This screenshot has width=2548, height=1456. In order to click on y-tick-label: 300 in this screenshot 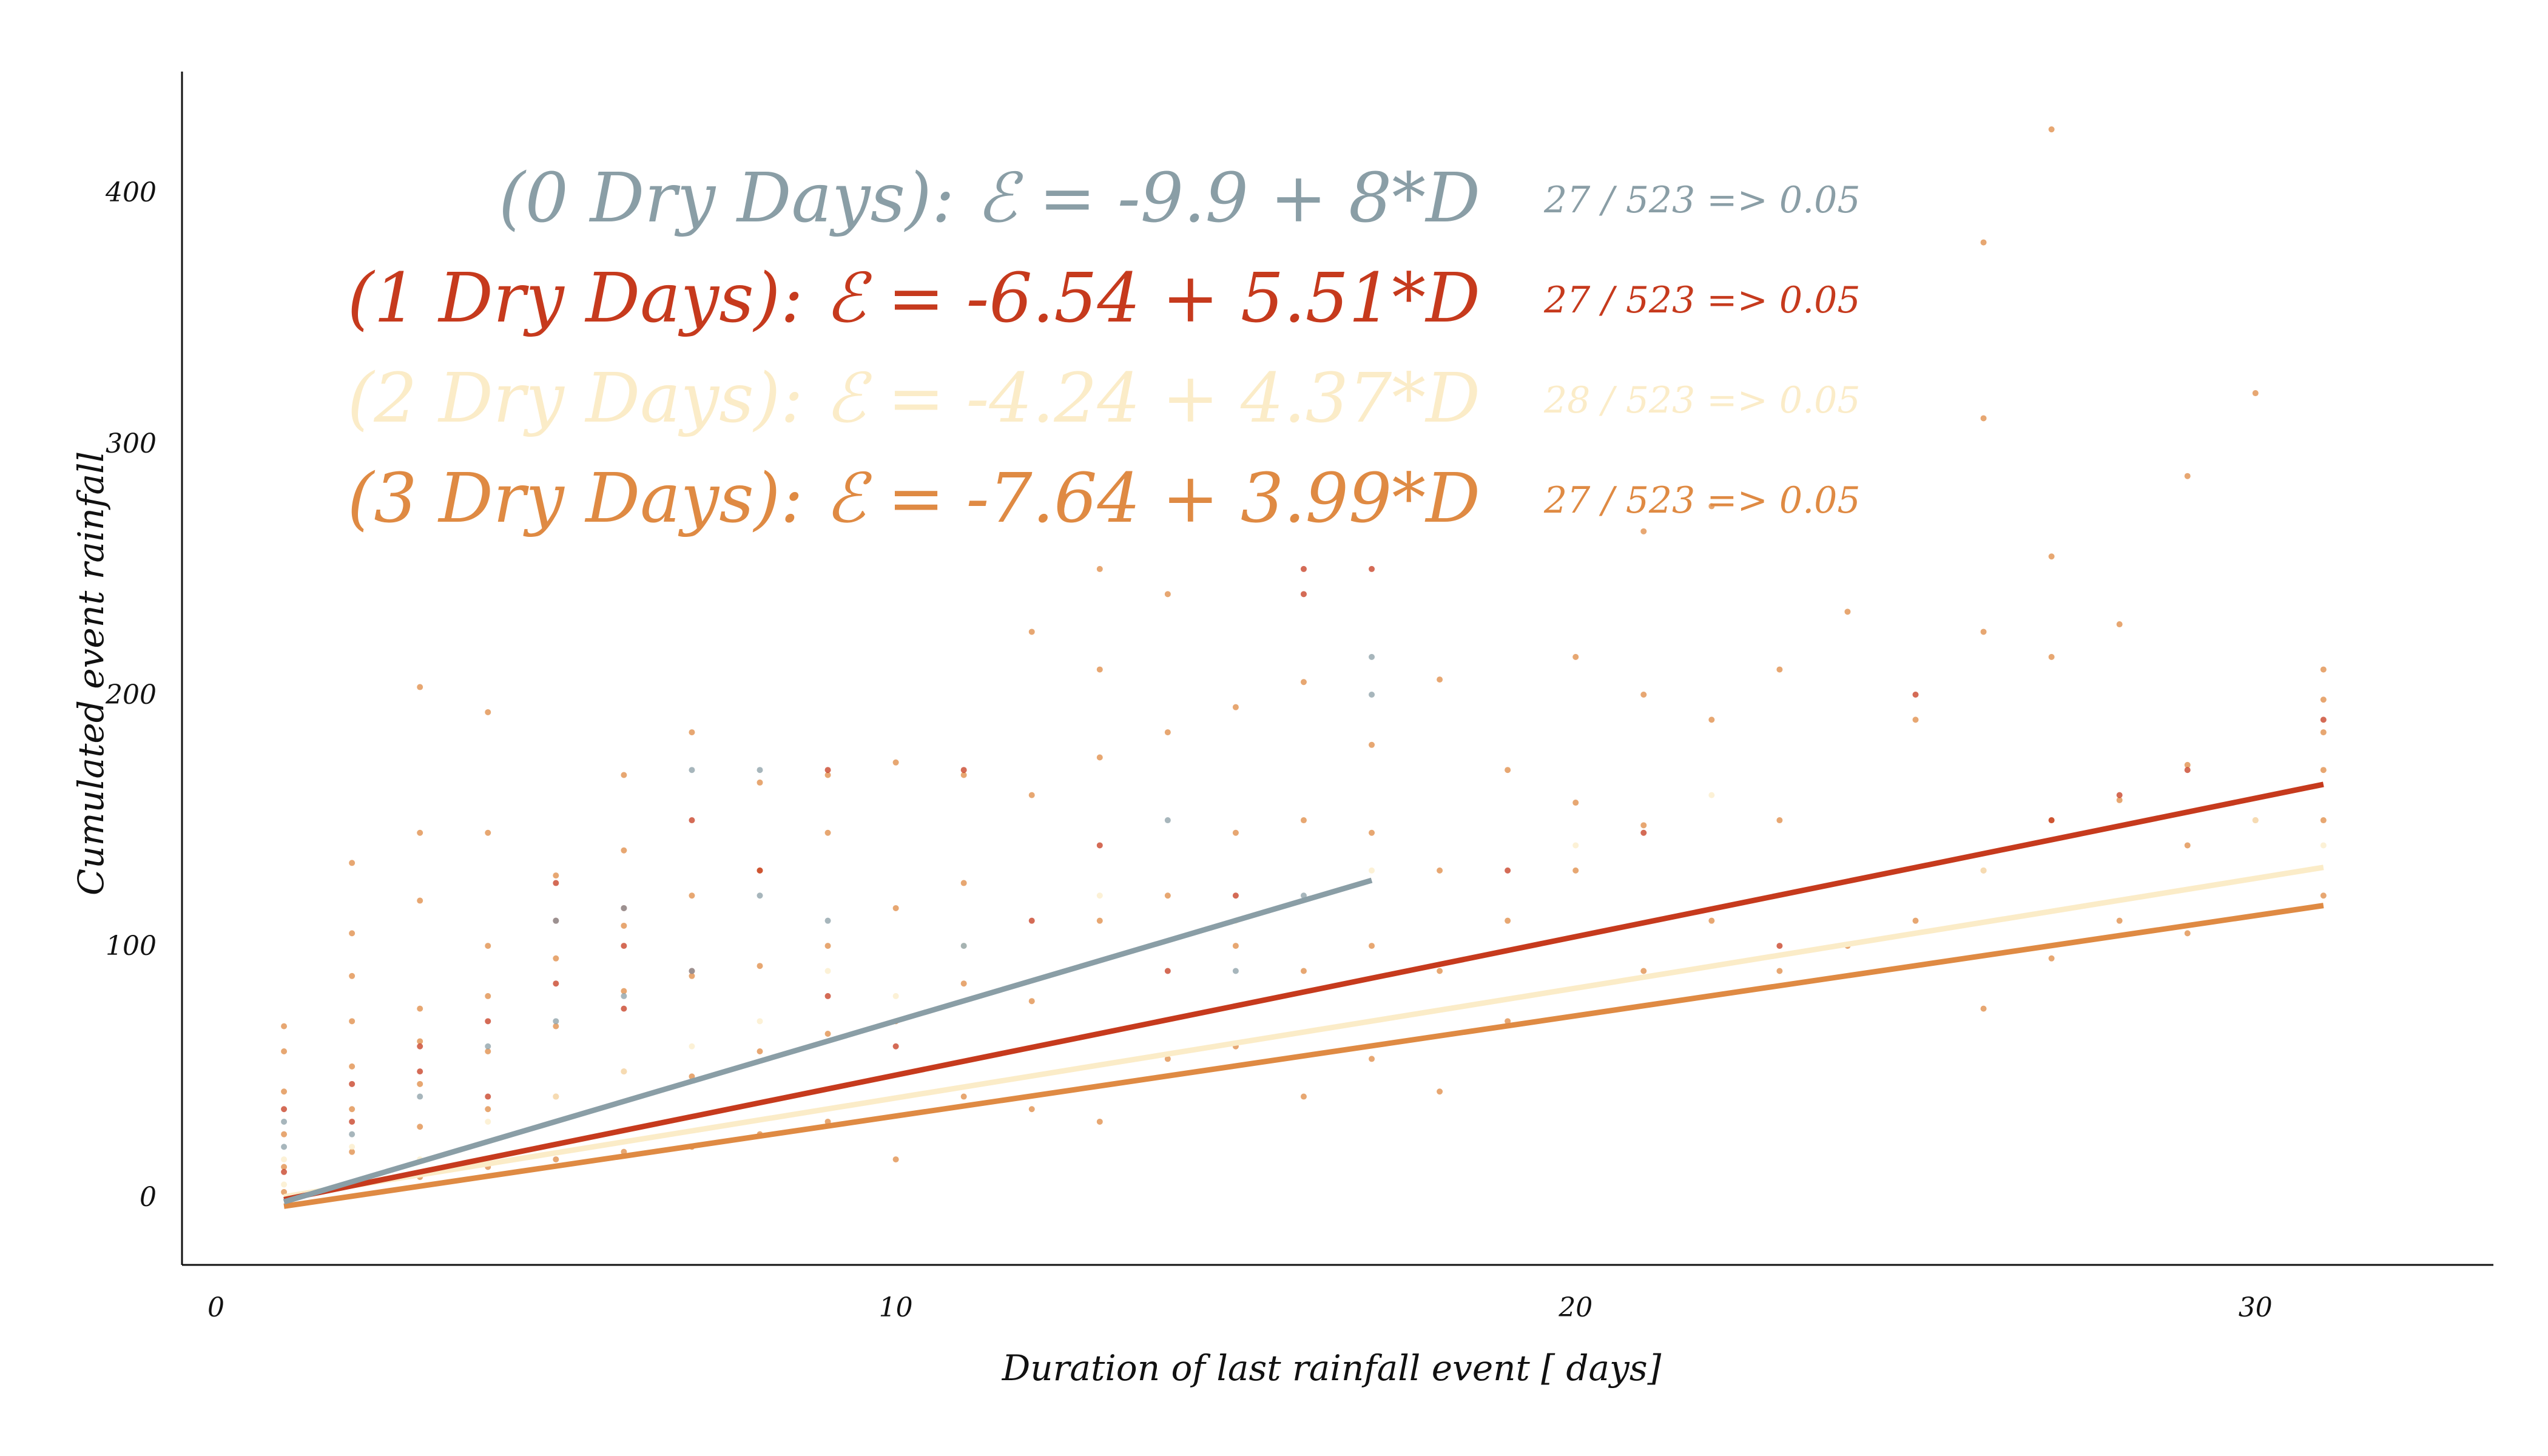, I will do `click(131, 443)`.